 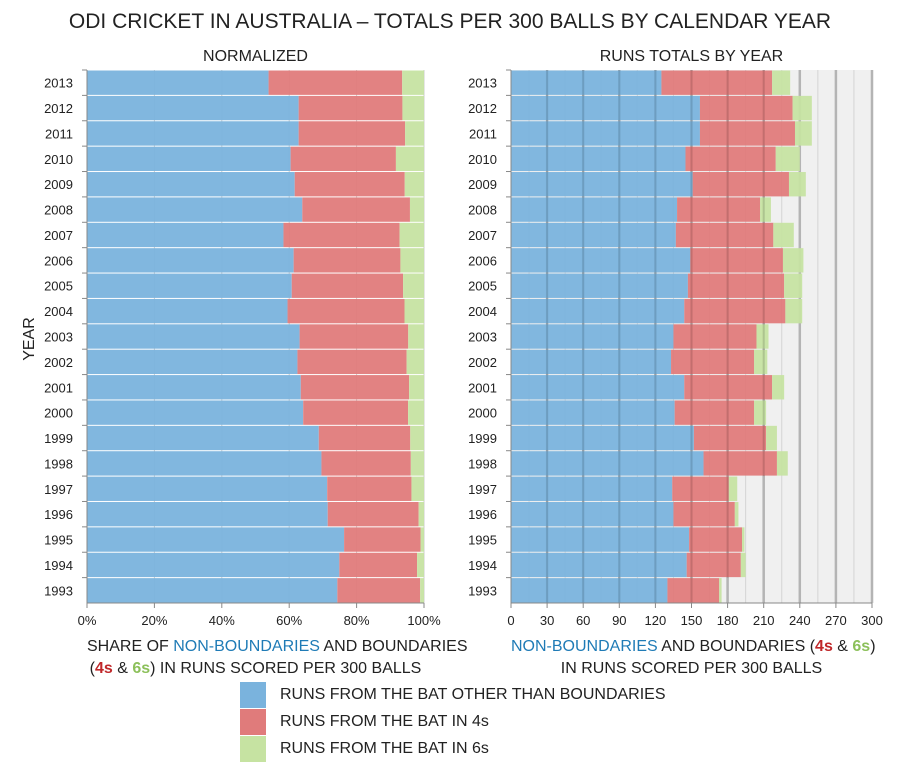 I want to click on x-tick-label: 60%, so click(x=289, y=620).